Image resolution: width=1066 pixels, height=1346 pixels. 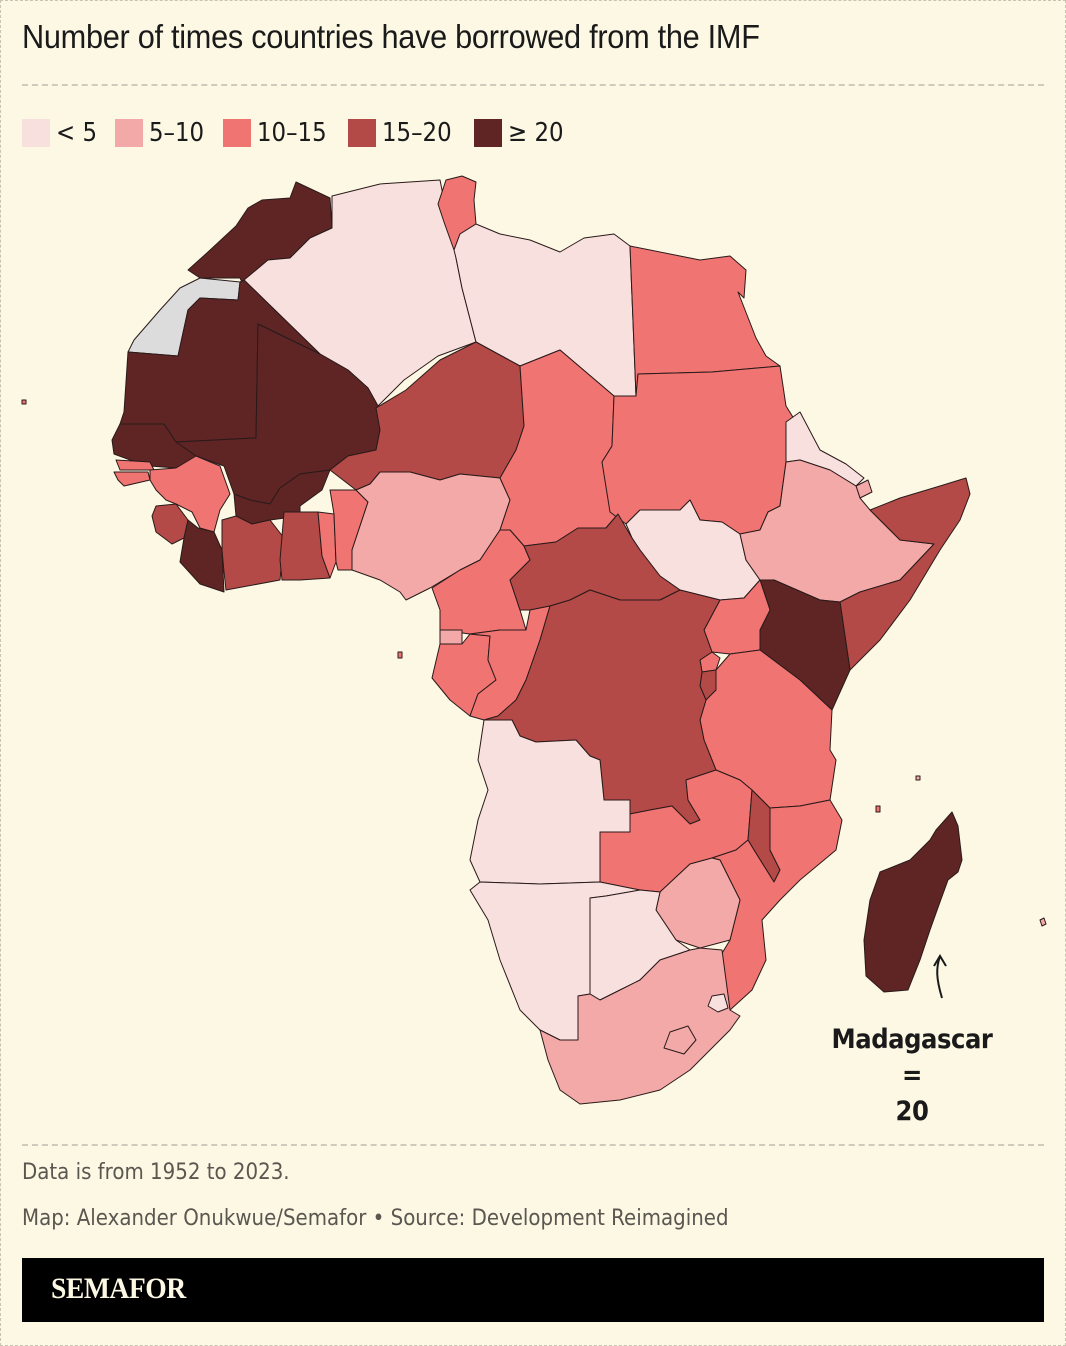 I want to click on legend-label: ≥ 20, so click(x=535, y=133).